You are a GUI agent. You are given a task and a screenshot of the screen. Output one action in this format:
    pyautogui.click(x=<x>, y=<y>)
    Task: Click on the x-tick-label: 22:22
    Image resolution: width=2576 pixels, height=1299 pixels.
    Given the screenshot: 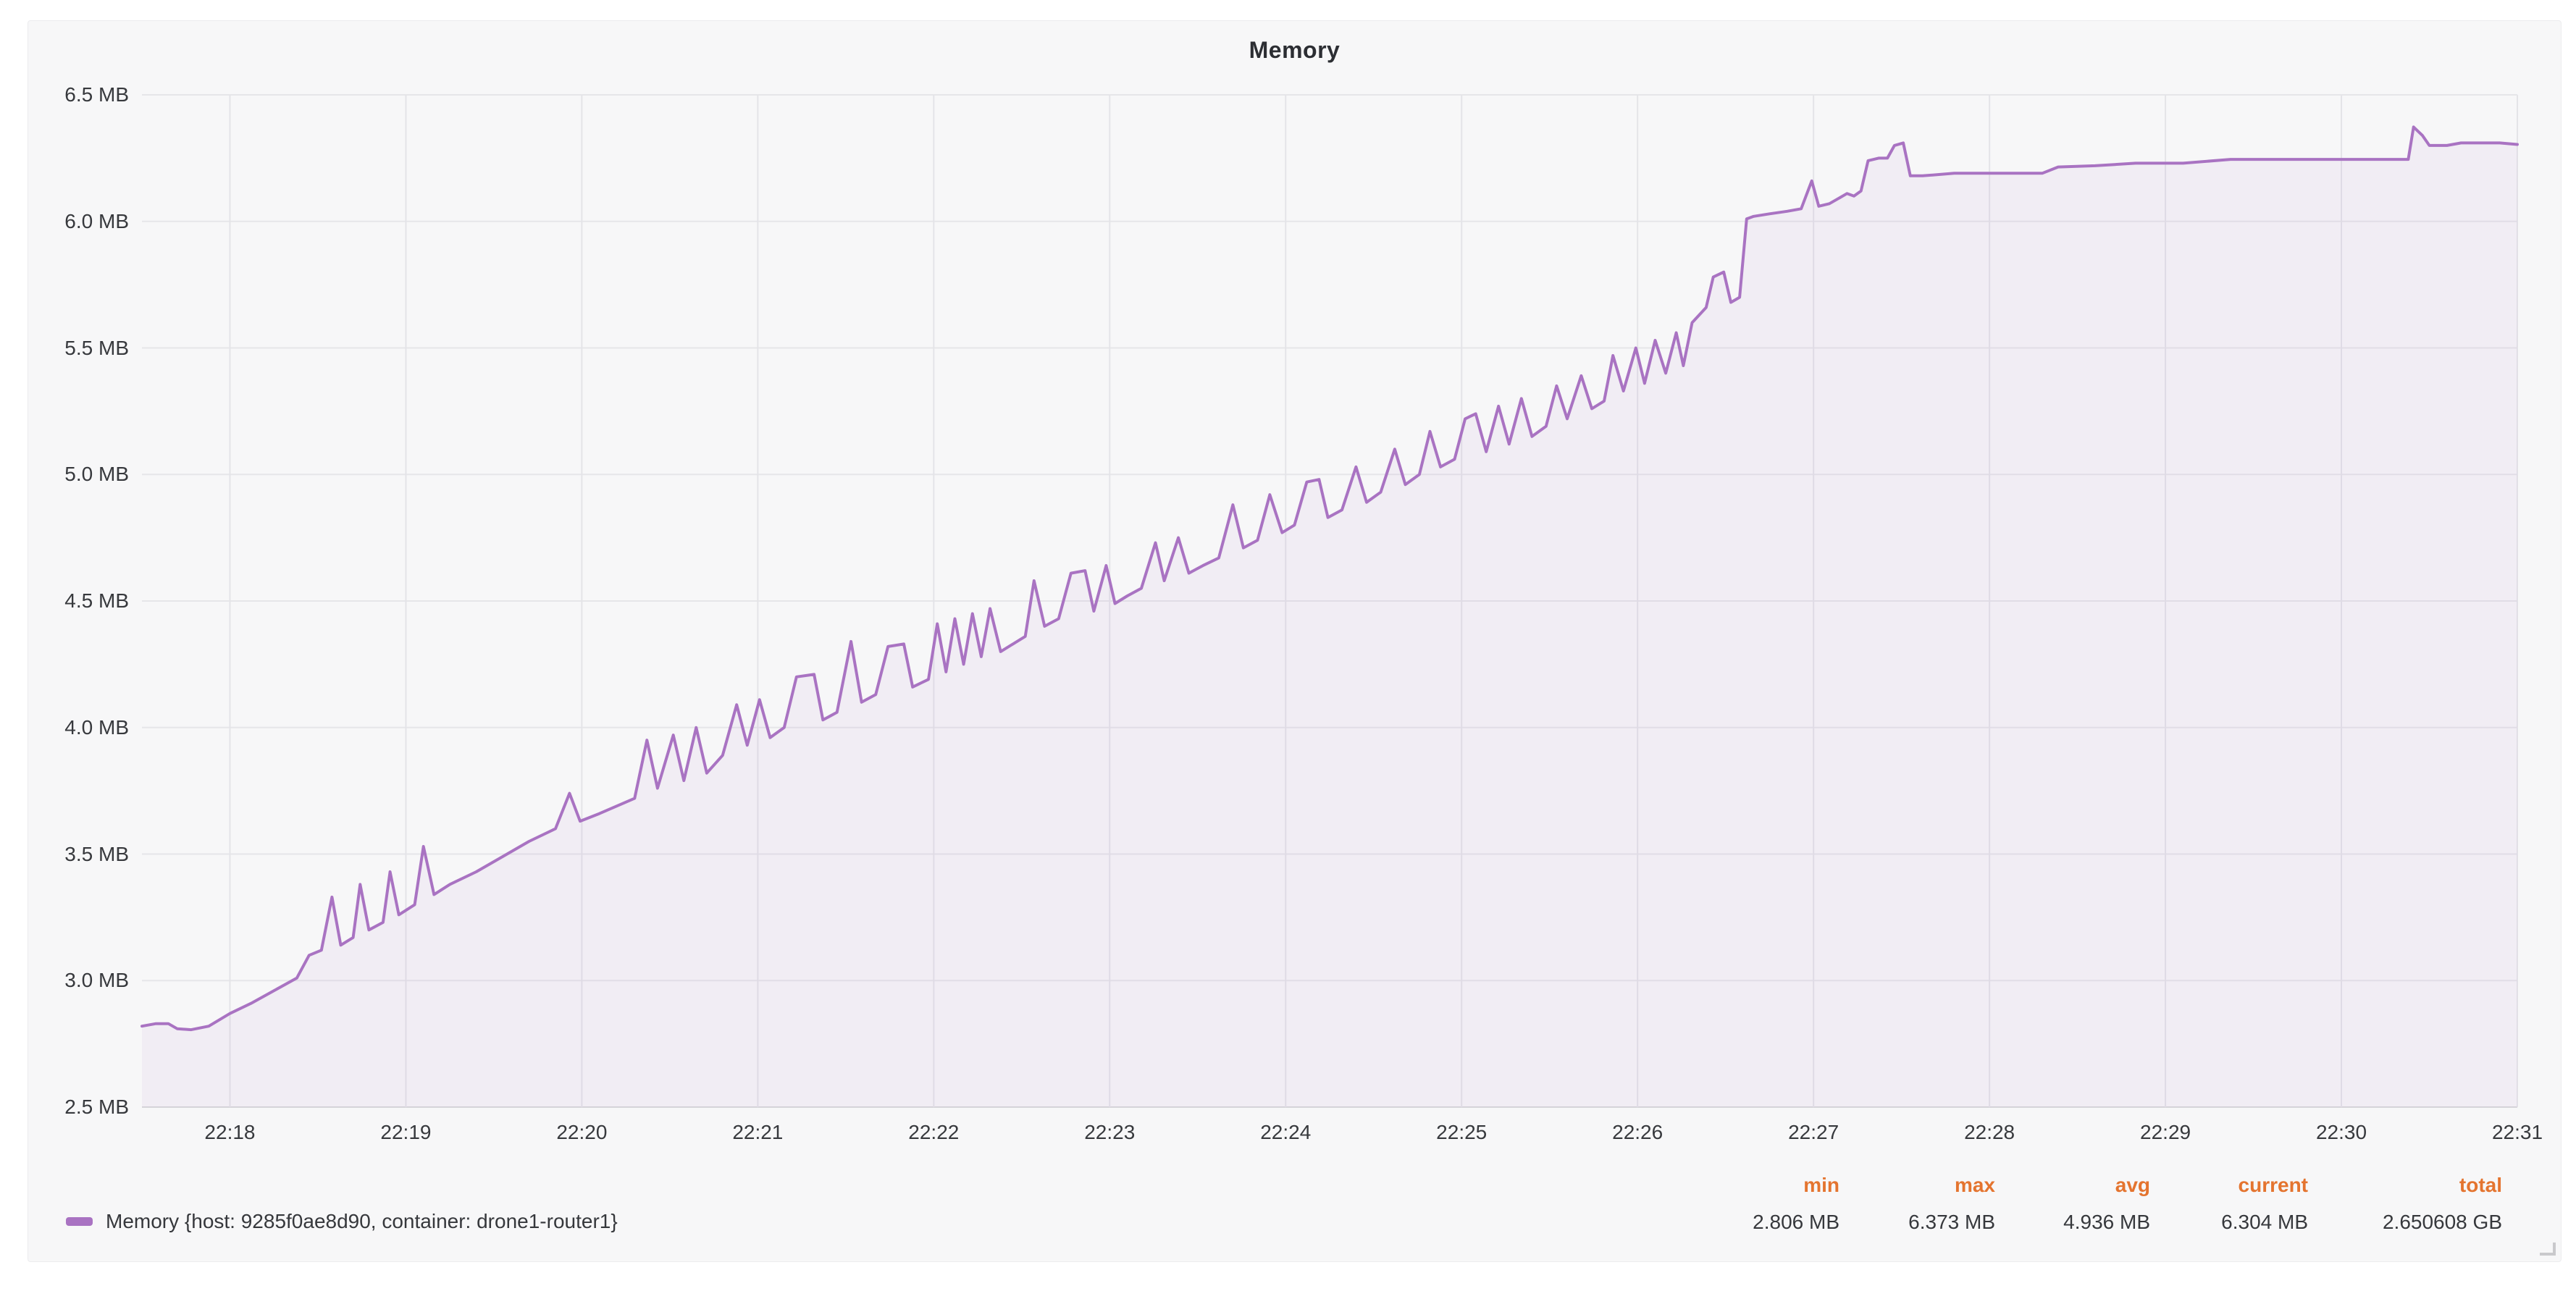 What is the action you would take?
    pyautogui.click(x=934, y=1132)
    